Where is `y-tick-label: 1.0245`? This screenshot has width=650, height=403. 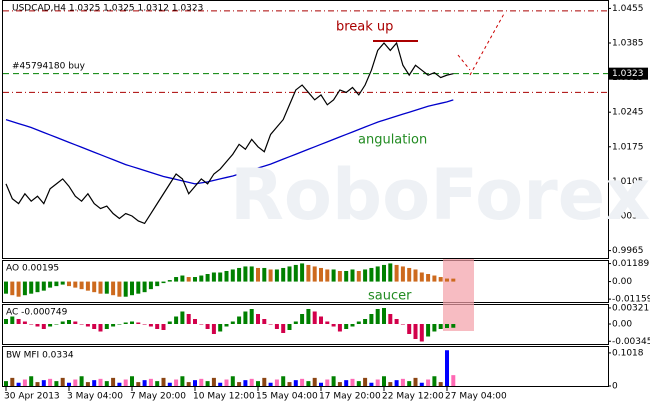 y-tick-label: 1.0245 is located at coordinates (628, 113).